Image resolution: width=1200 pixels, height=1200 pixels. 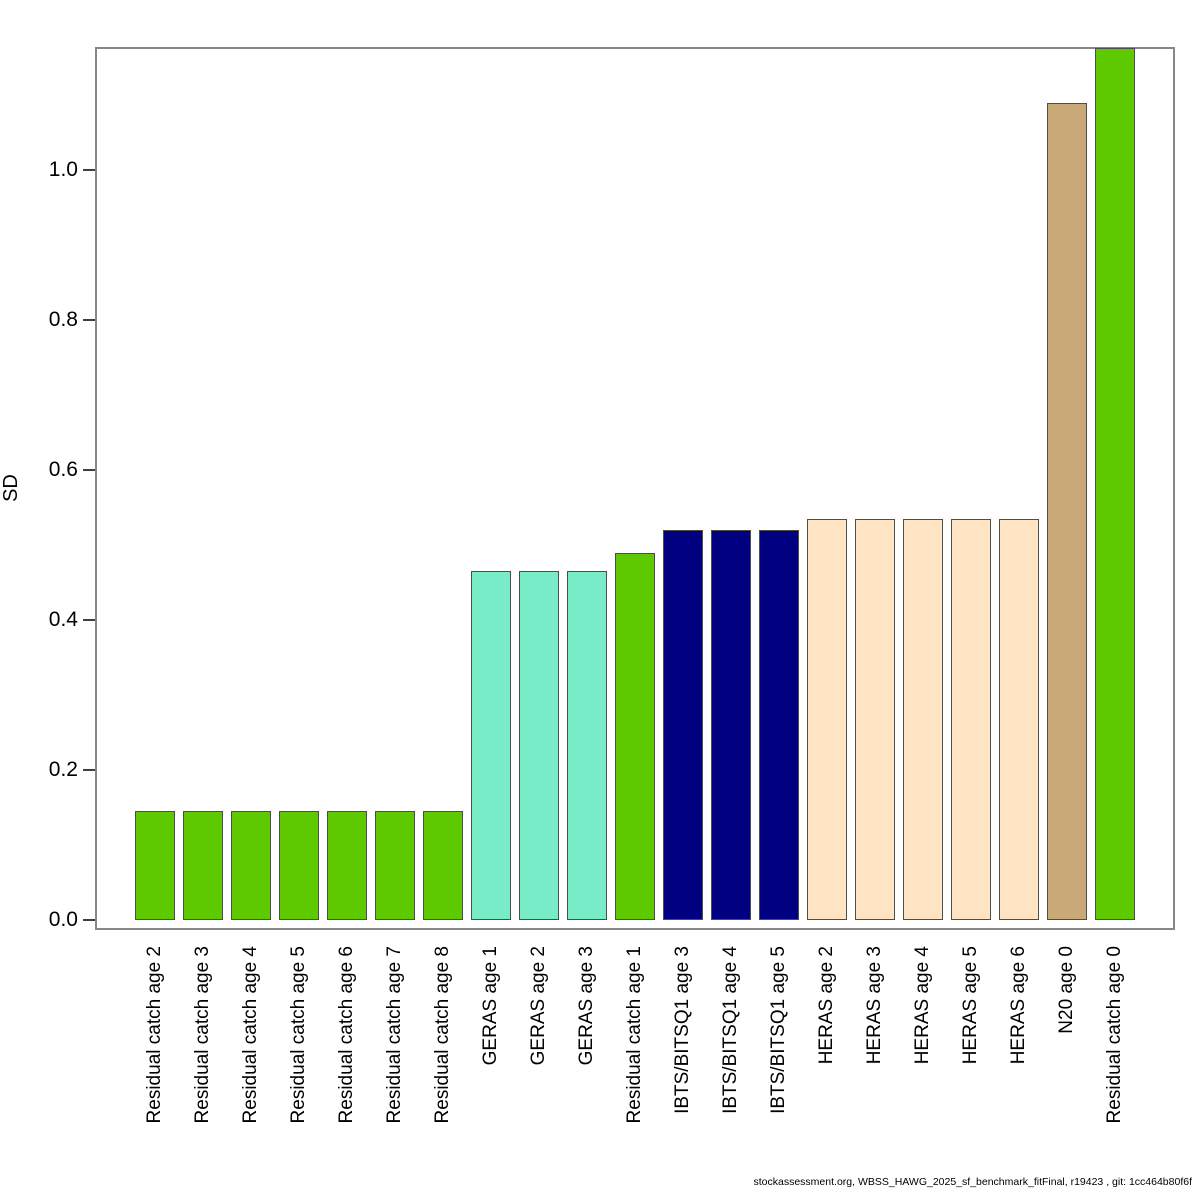 What do you see at coordinates (922, 1005) in the screenshot?
I see `x-axis-label: HERAS age 4` at bounding box center [922, 1005].